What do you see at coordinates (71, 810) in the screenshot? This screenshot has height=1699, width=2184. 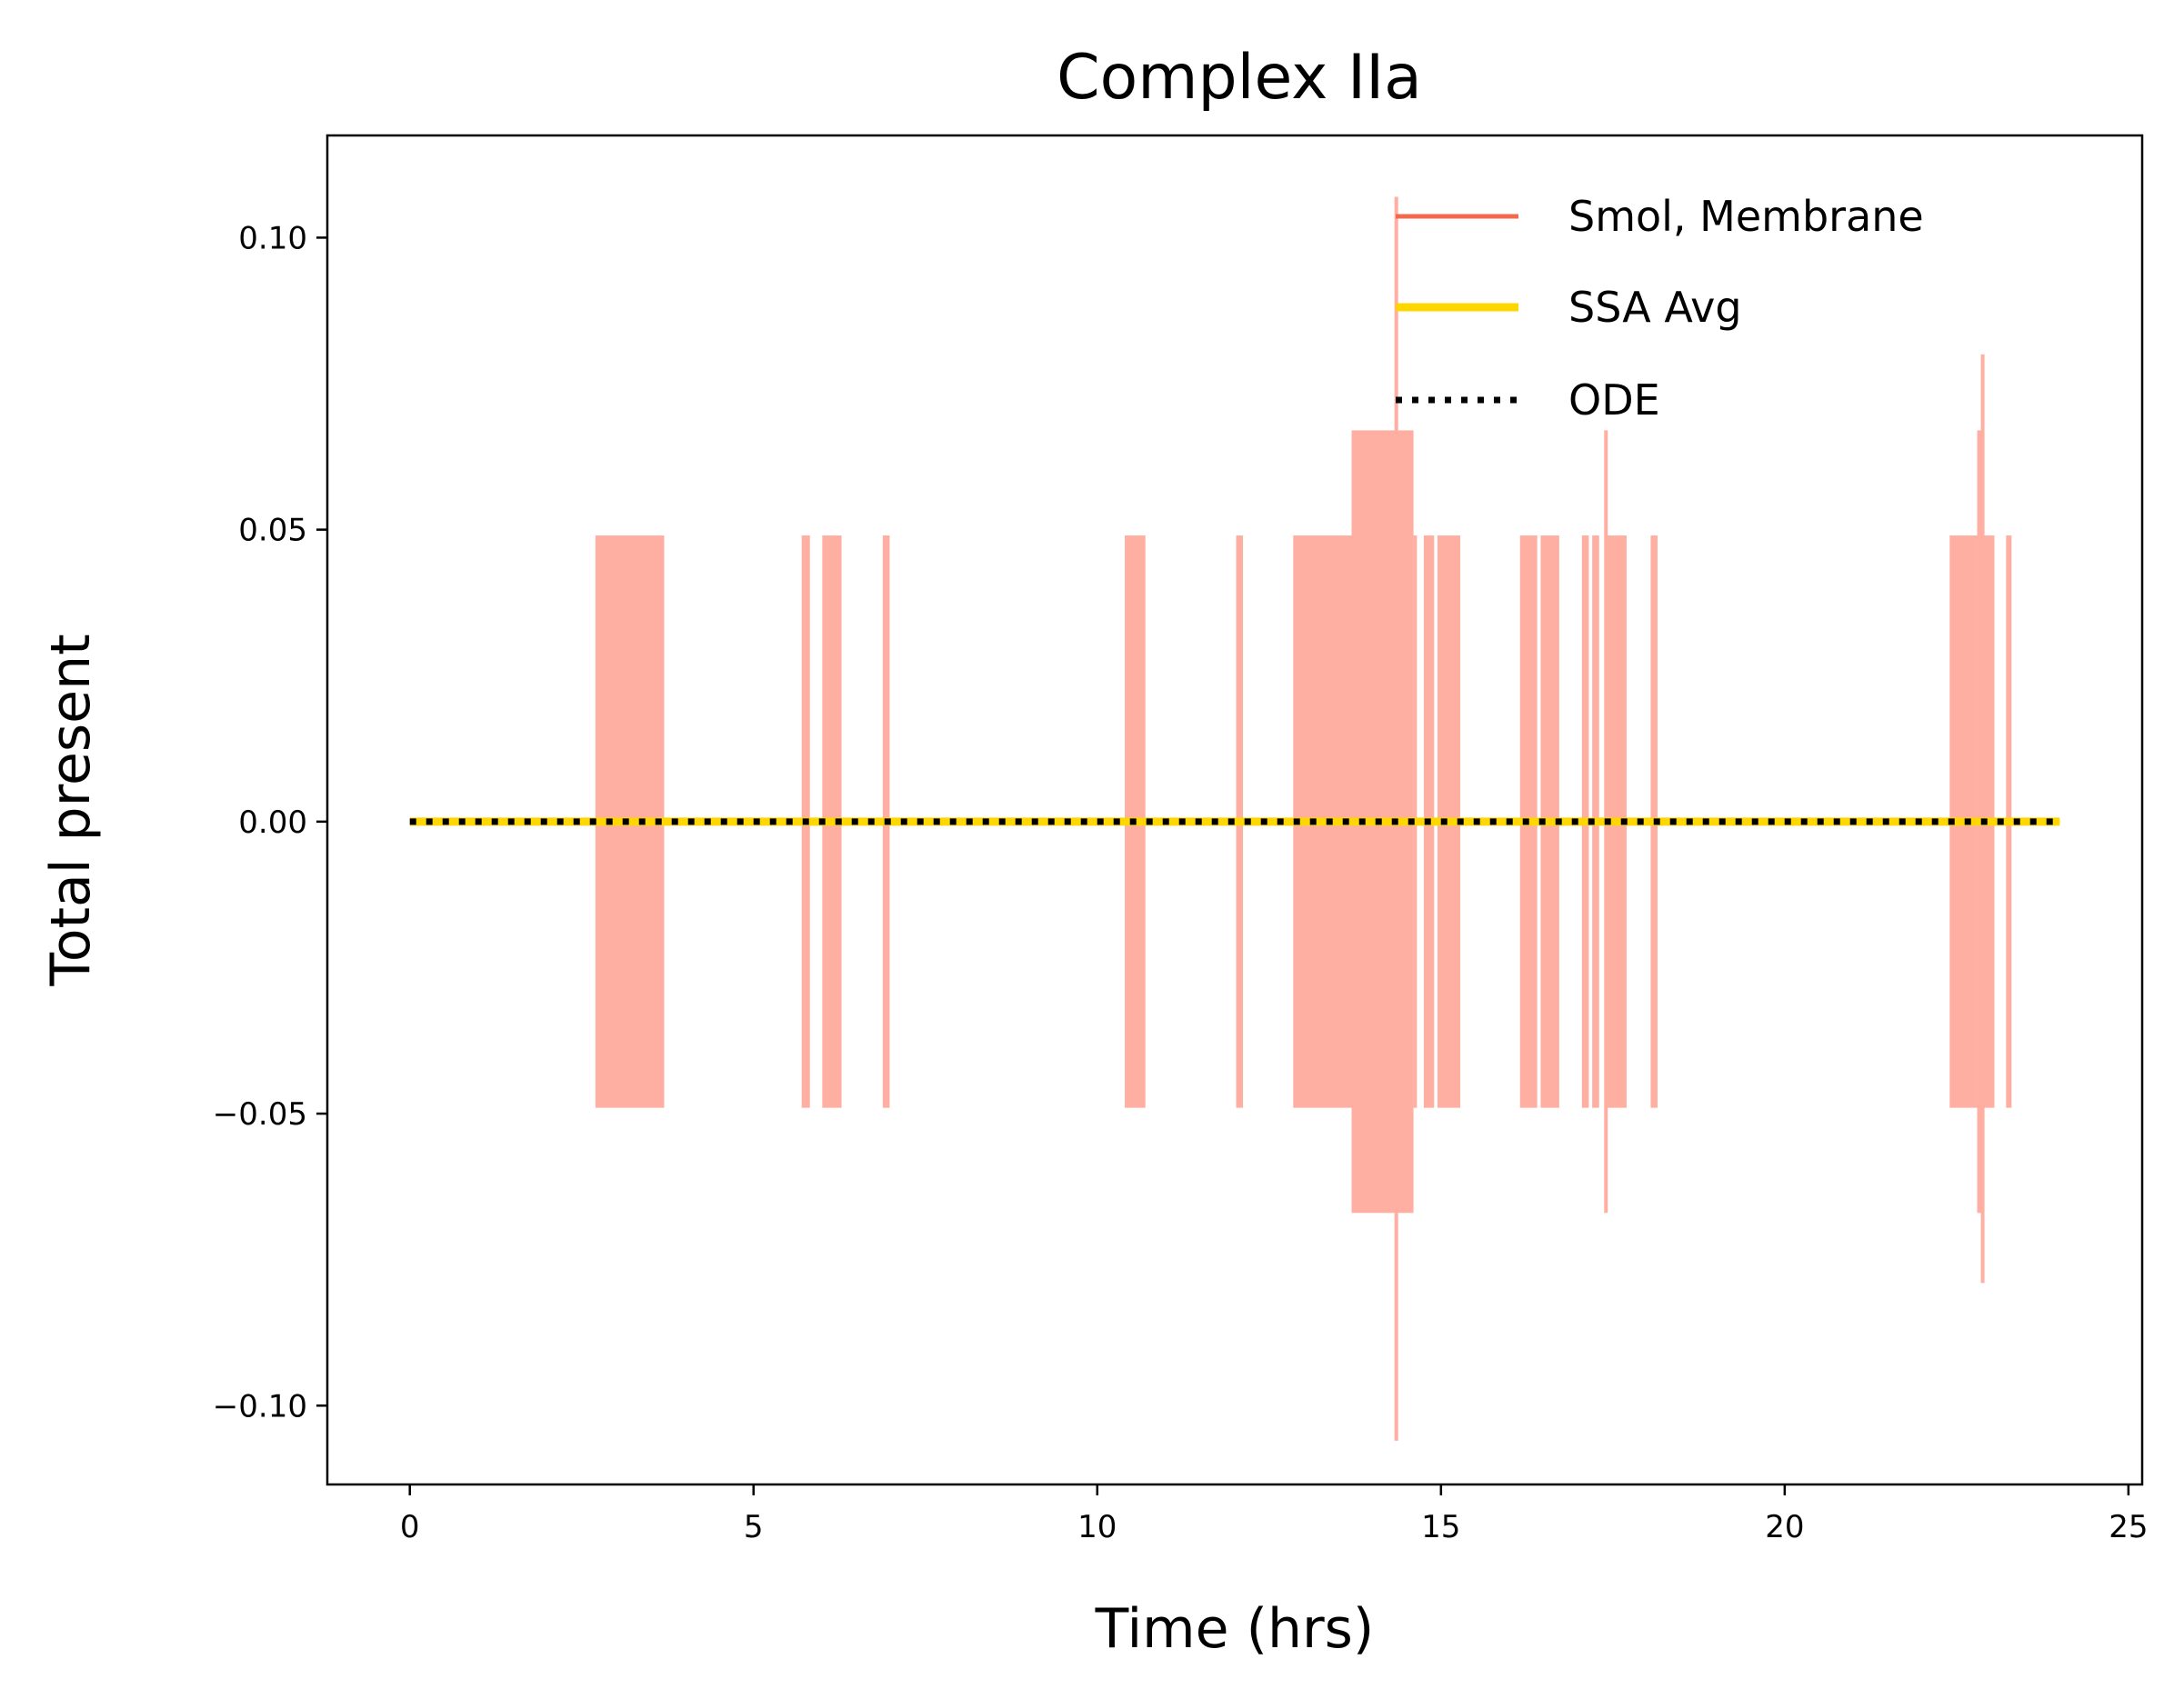 I see `y-axis-label: Total present` at bounding box center [71, 810].